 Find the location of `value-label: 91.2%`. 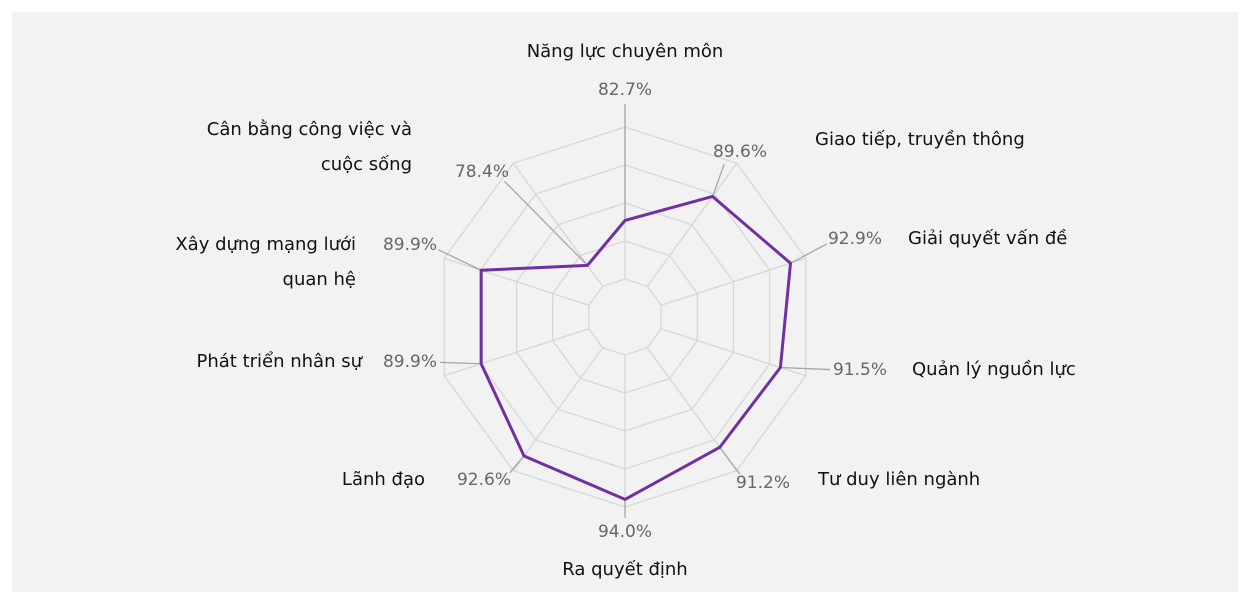

value-label: 91.2% is located at coordinates (763, 483).